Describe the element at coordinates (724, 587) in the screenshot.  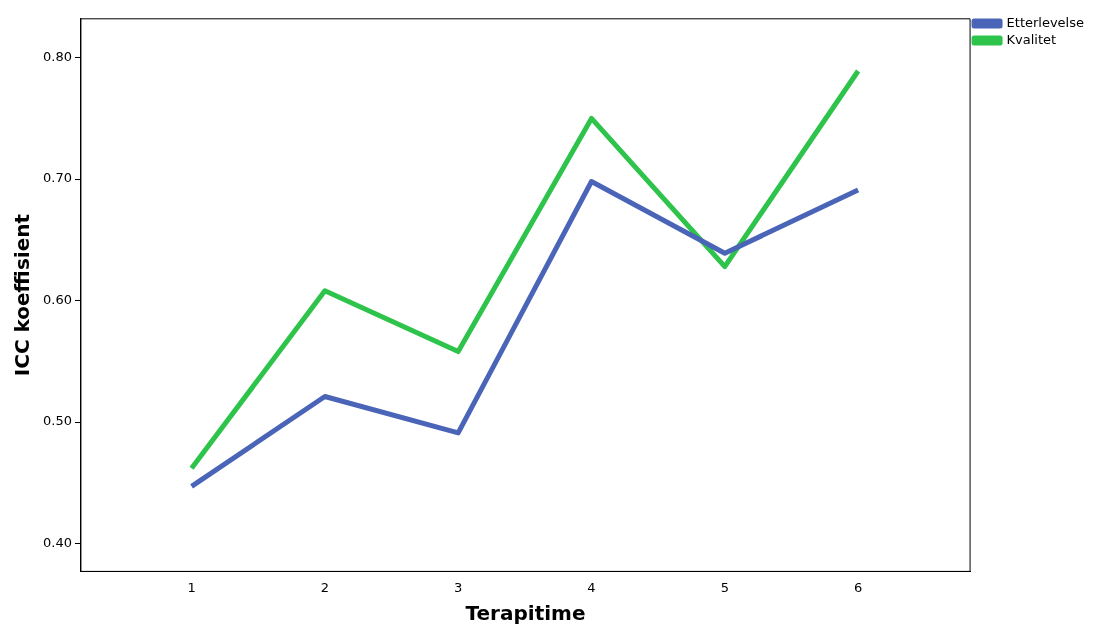
I see `x-tick-label: 5` at that location.